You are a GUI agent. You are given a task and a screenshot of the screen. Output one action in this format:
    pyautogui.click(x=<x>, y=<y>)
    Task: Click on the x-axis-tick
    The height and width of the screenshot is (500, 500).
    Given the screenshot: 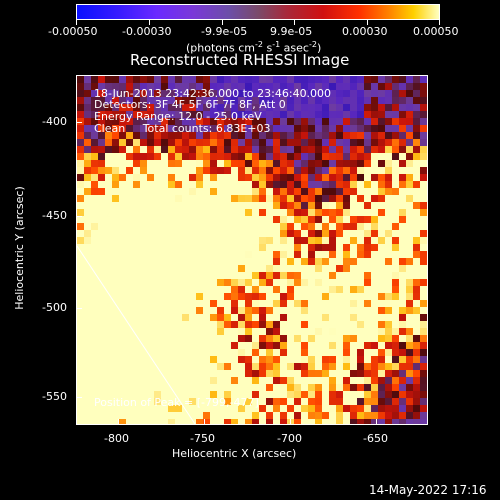 What is the action you would take?
    pyautogui.click(x=376, y=422)
    